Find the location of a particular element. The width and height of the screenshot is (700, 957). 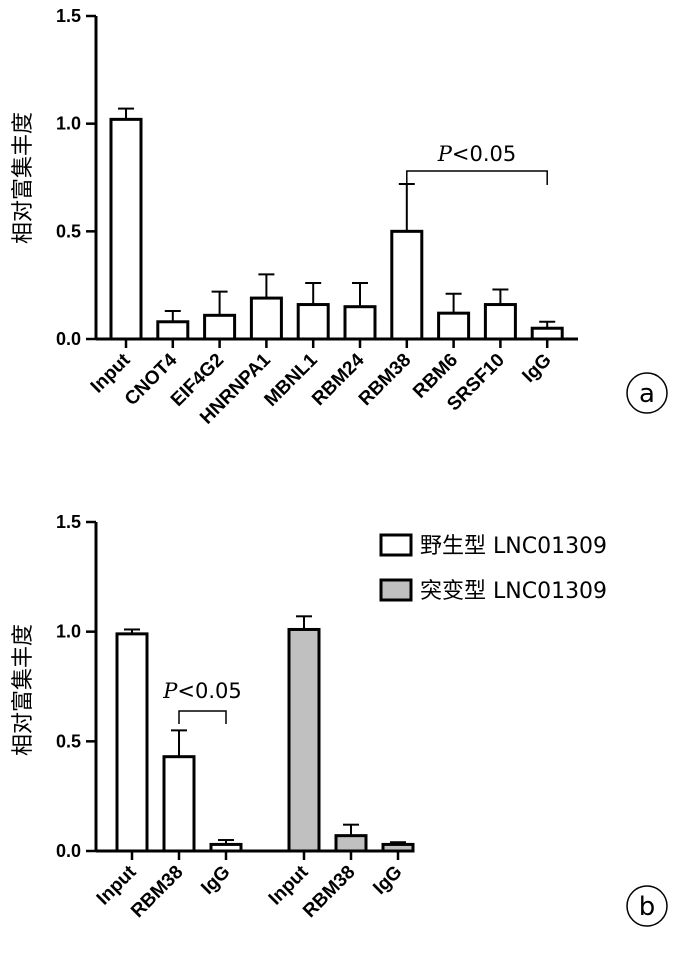

panel-label: b is located at coordinates (647, 907).